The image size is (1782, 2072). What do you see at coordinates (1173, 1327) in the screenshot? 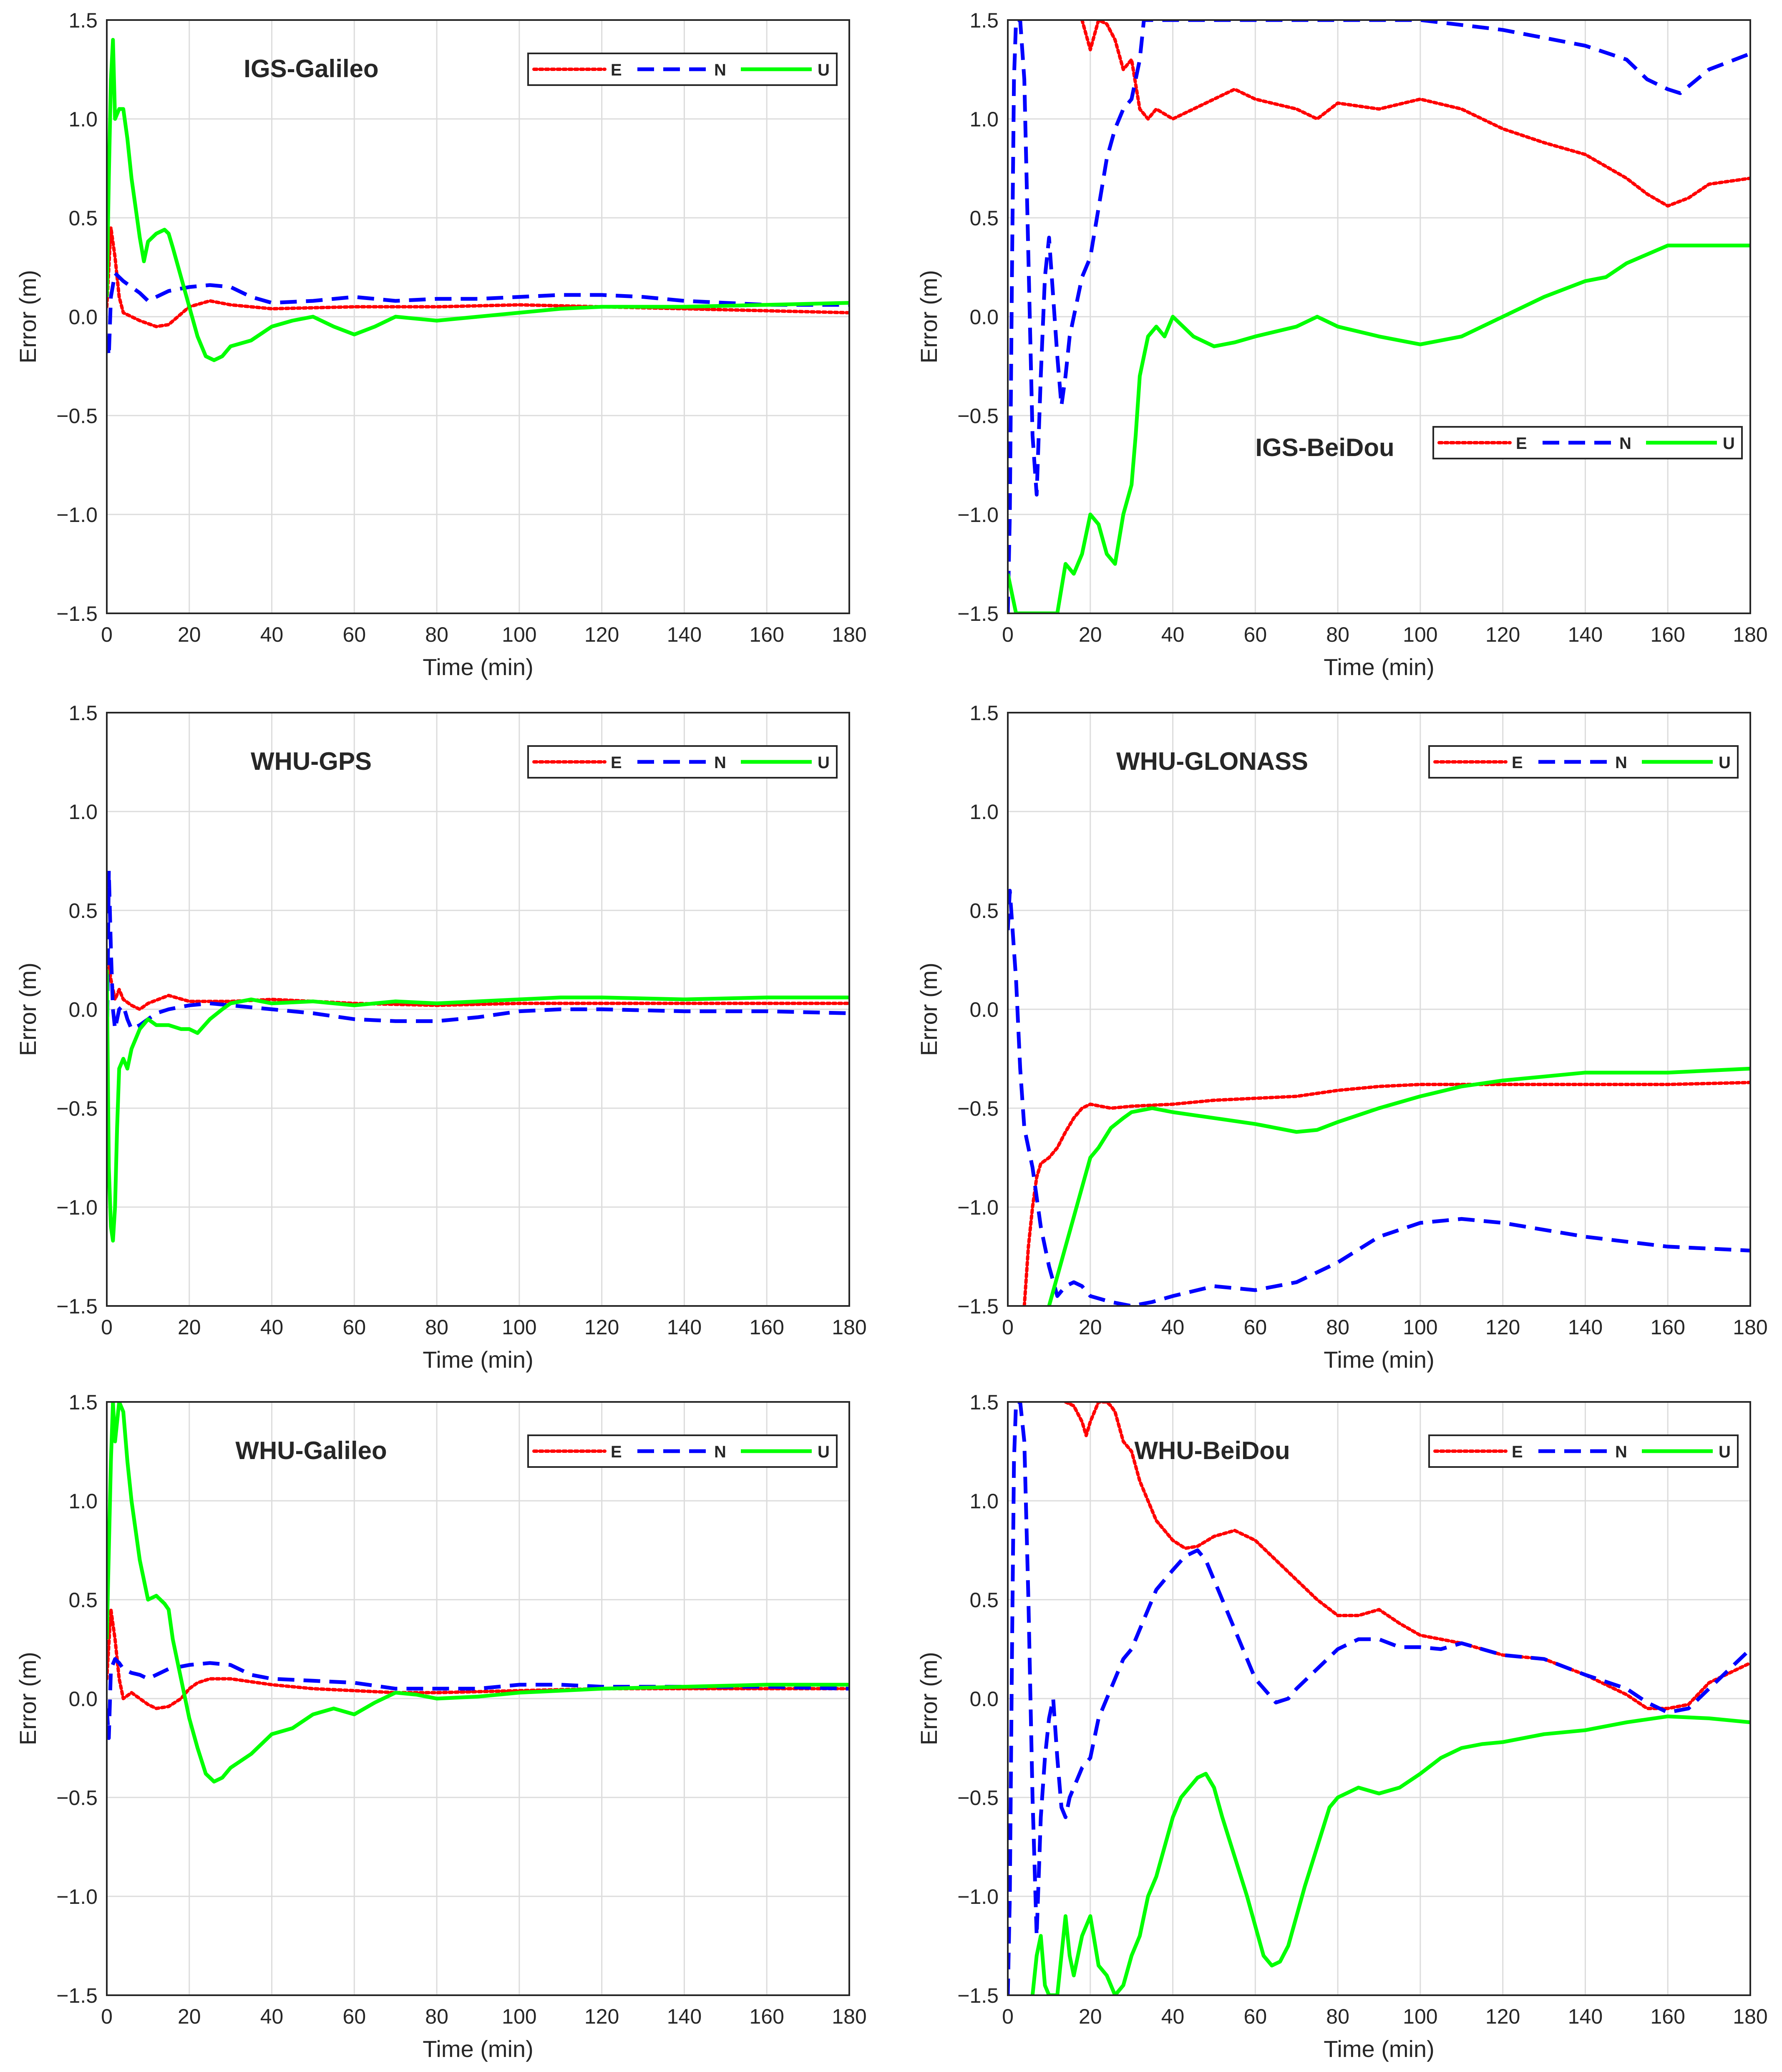
I see `x-tick-label: 40` at bounding box center [1173, 1327].